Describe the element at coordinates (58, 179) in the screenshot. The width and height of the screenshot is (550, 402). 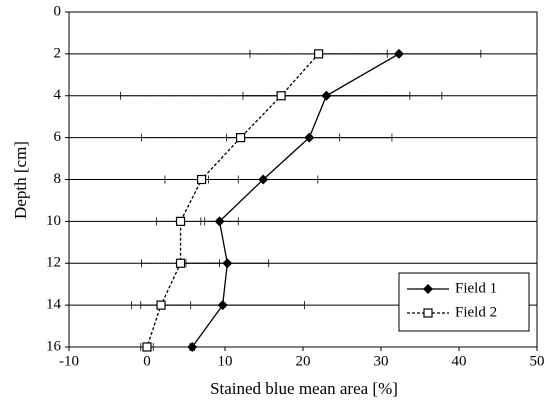
I see `y-tick-label: 8` at that location.